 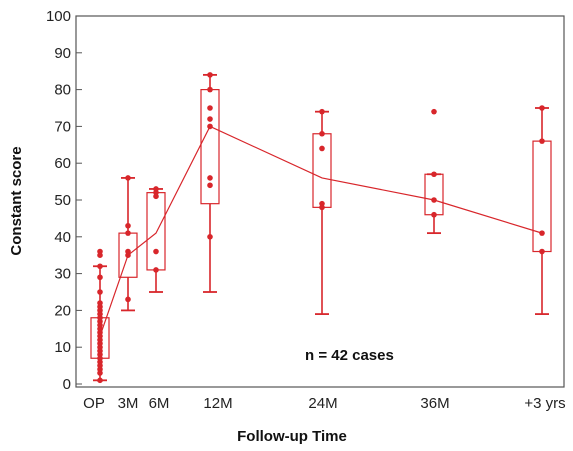 I want to click on x-tick-label: 3M, so click(x=128, y=403).